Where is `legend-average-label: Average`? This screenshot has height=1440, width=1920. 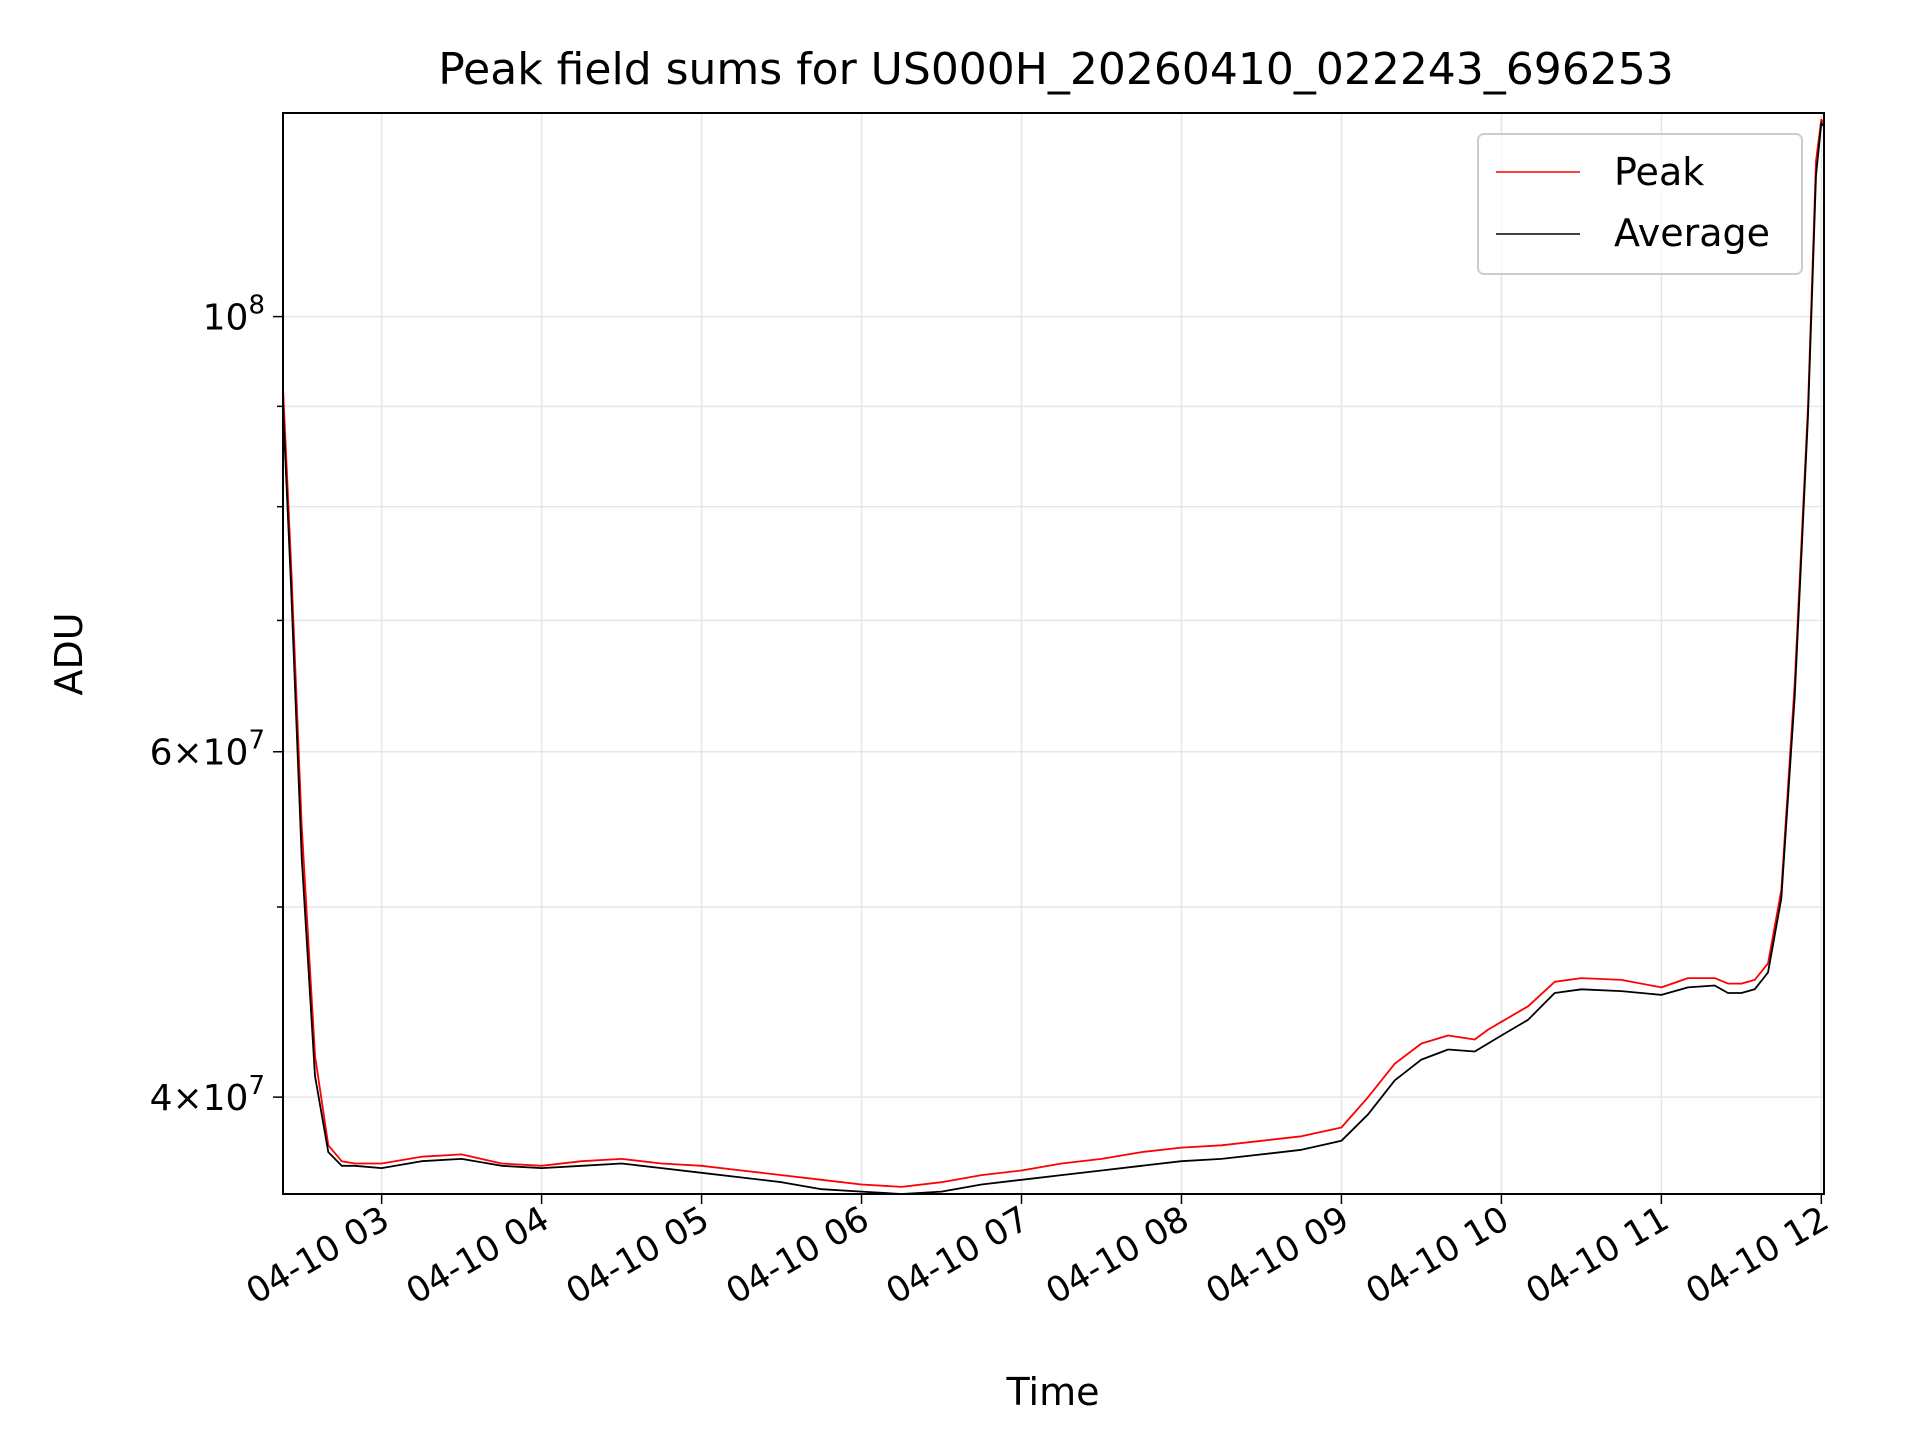 legend-average-label: Average is located at coordinates (1692, 233).